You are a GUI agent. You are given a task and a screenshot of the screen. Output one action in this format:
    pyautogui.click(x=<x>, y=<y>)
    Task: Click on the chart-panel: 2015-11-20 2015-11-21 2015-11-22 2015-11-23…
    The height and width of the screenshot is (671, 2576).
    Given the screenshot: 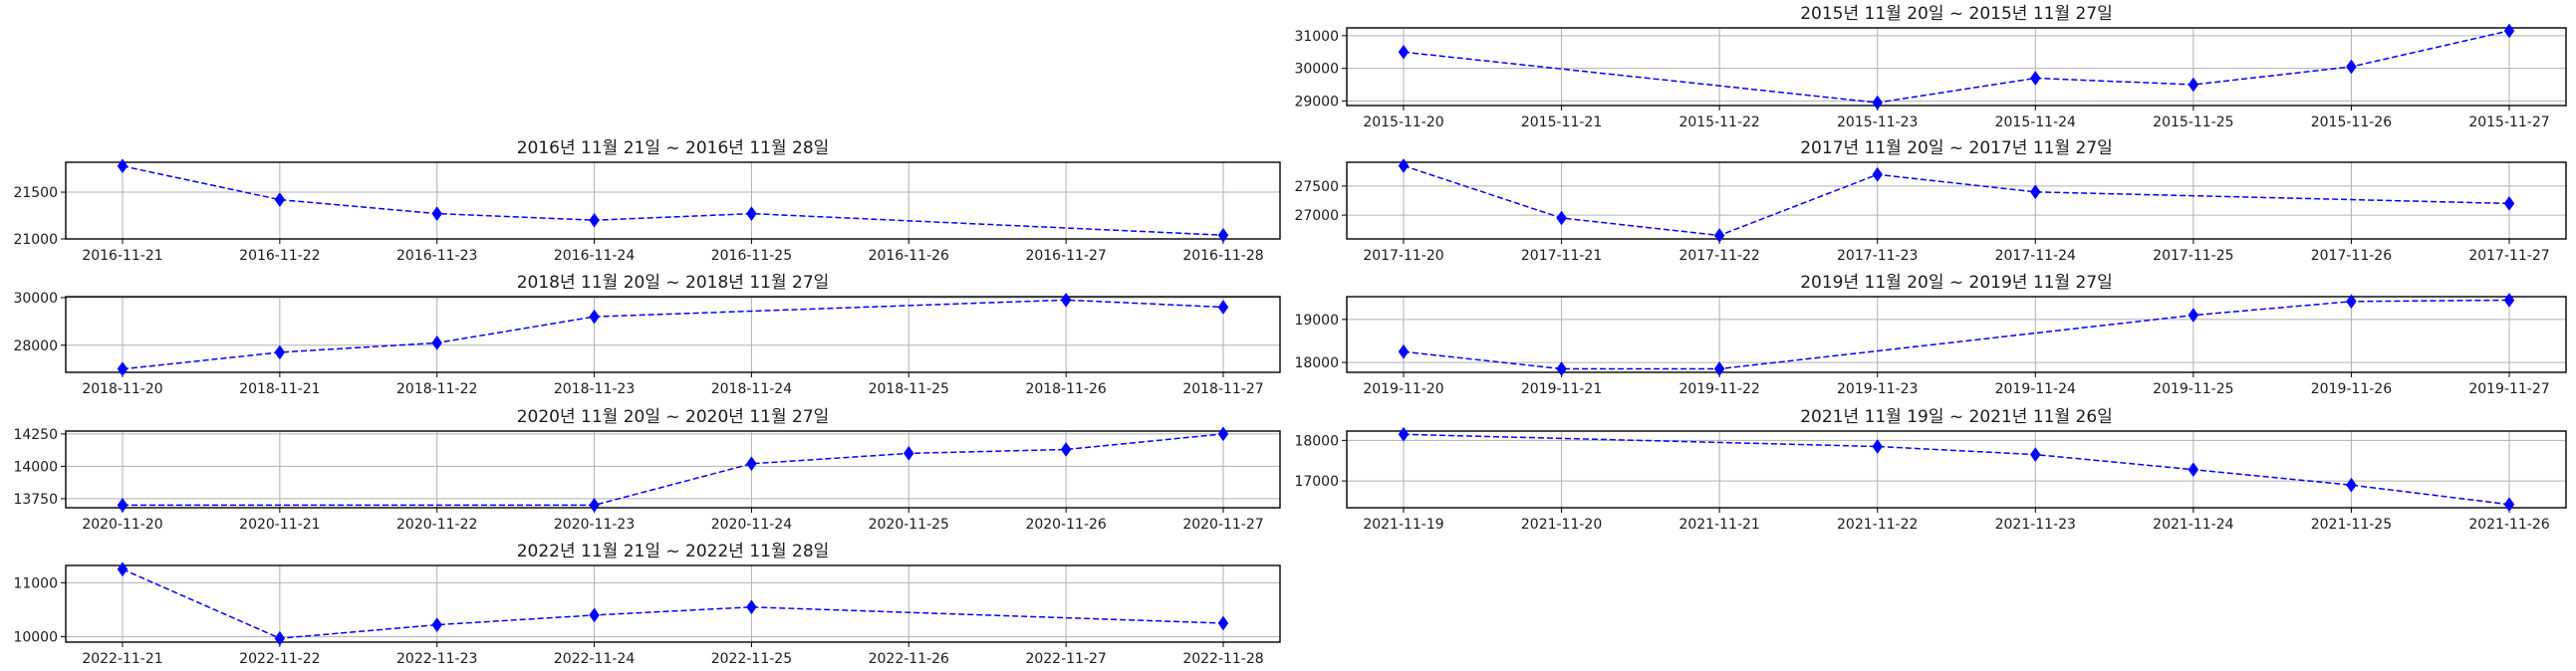 What is the action you would take?
    pyautogui.click(x=1930, y=67)
    